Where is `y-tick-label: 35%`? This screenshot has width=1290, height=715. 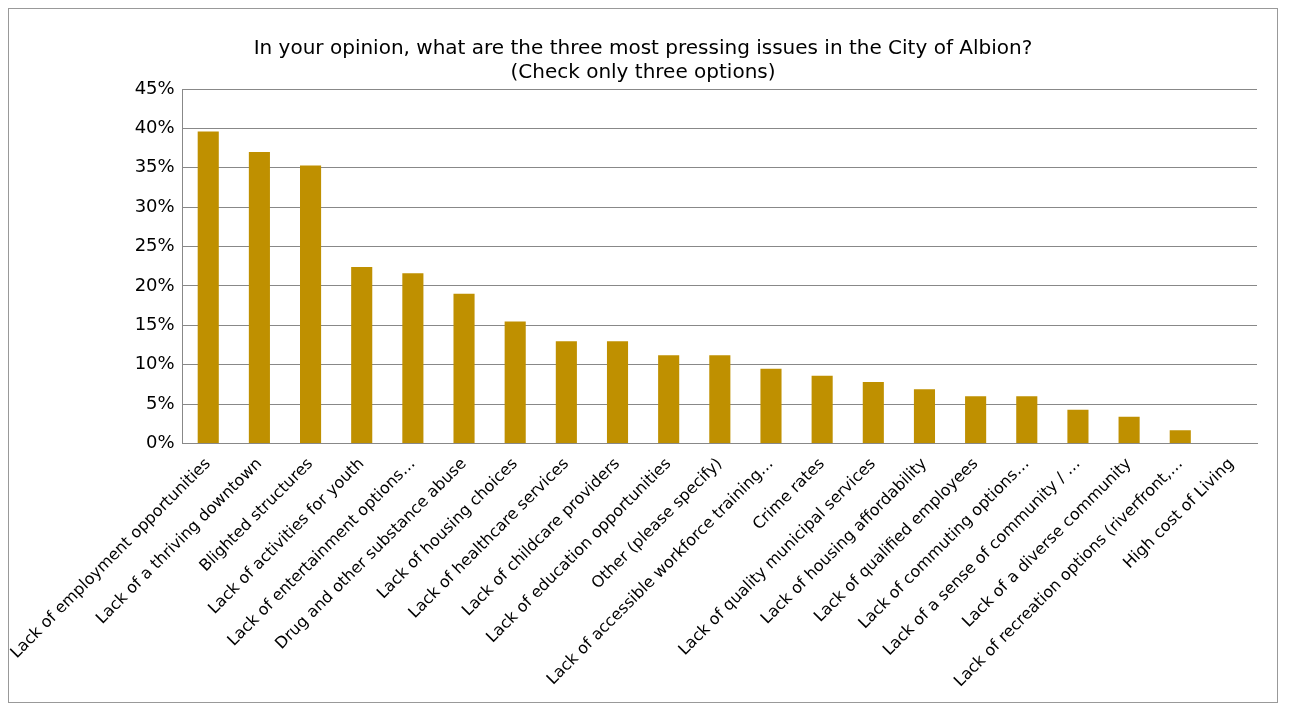 y-tick-label: 35% is located at coordinates (154, 166).